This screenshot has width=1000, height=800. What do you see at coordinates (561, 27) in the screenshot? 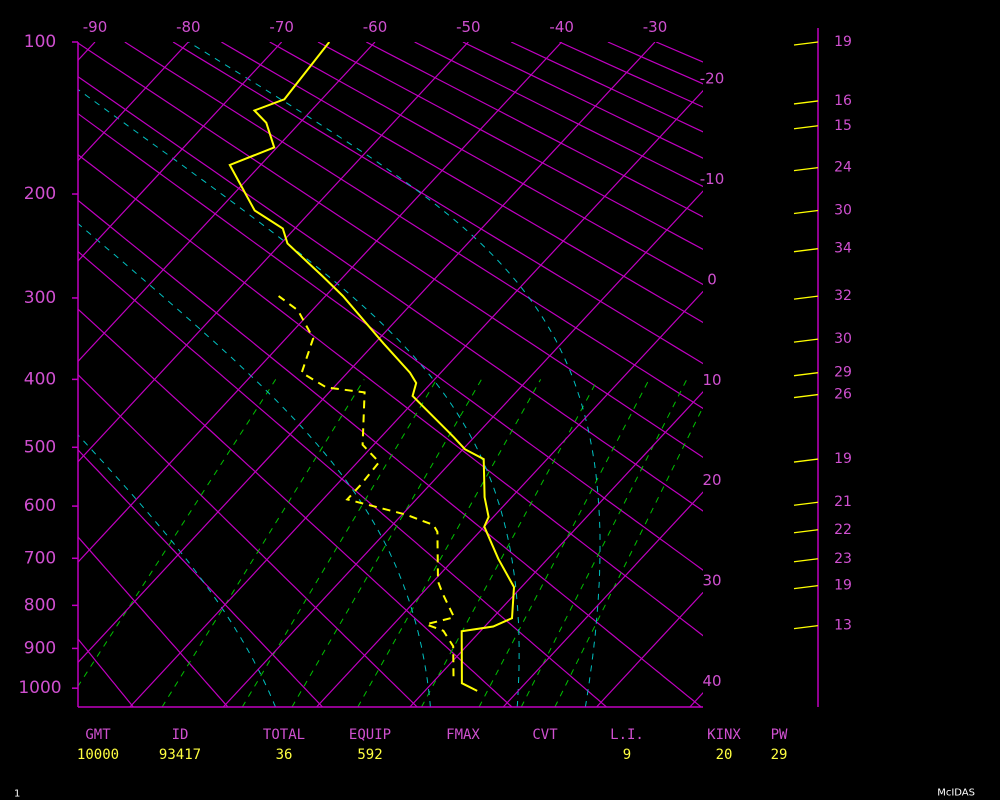
I see `temperature-label: -40` at bounding box center [561, 27].